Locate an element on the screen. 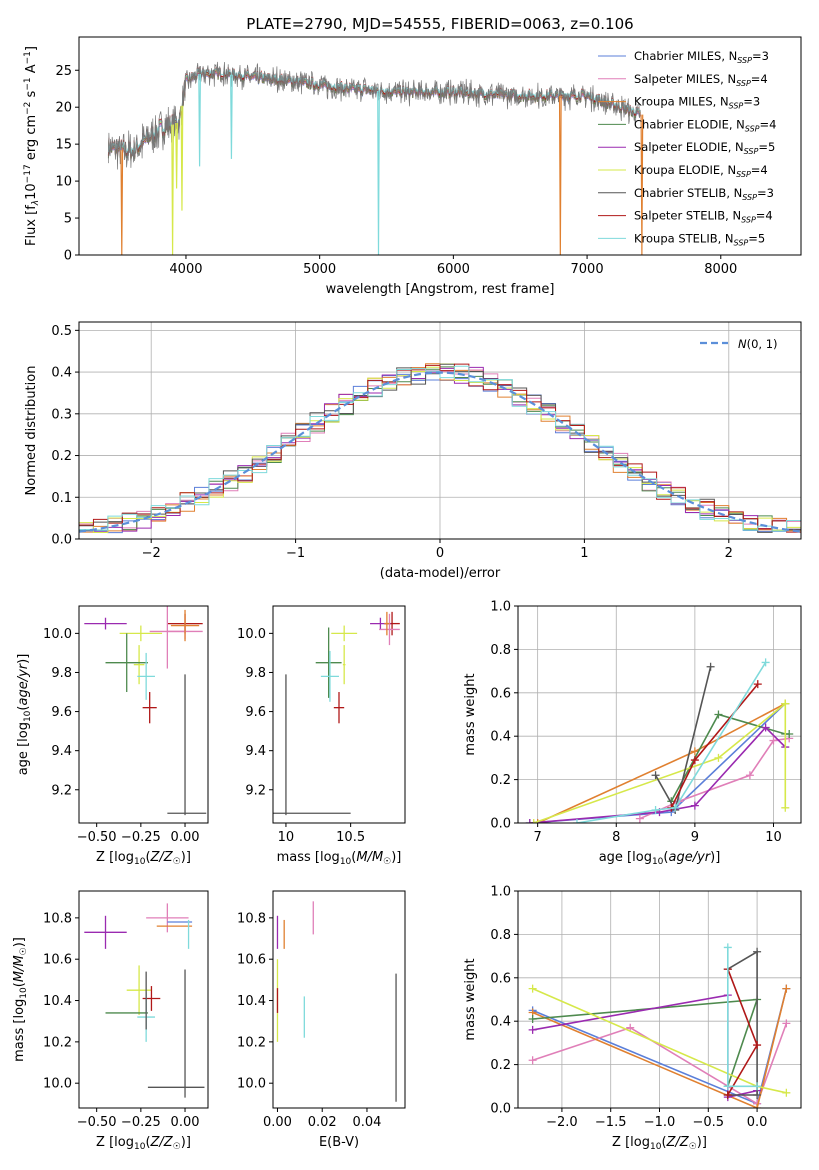 This screenshot has width=819, height=1170. y-tick-label: 10 is located at coordinates (63, 182).